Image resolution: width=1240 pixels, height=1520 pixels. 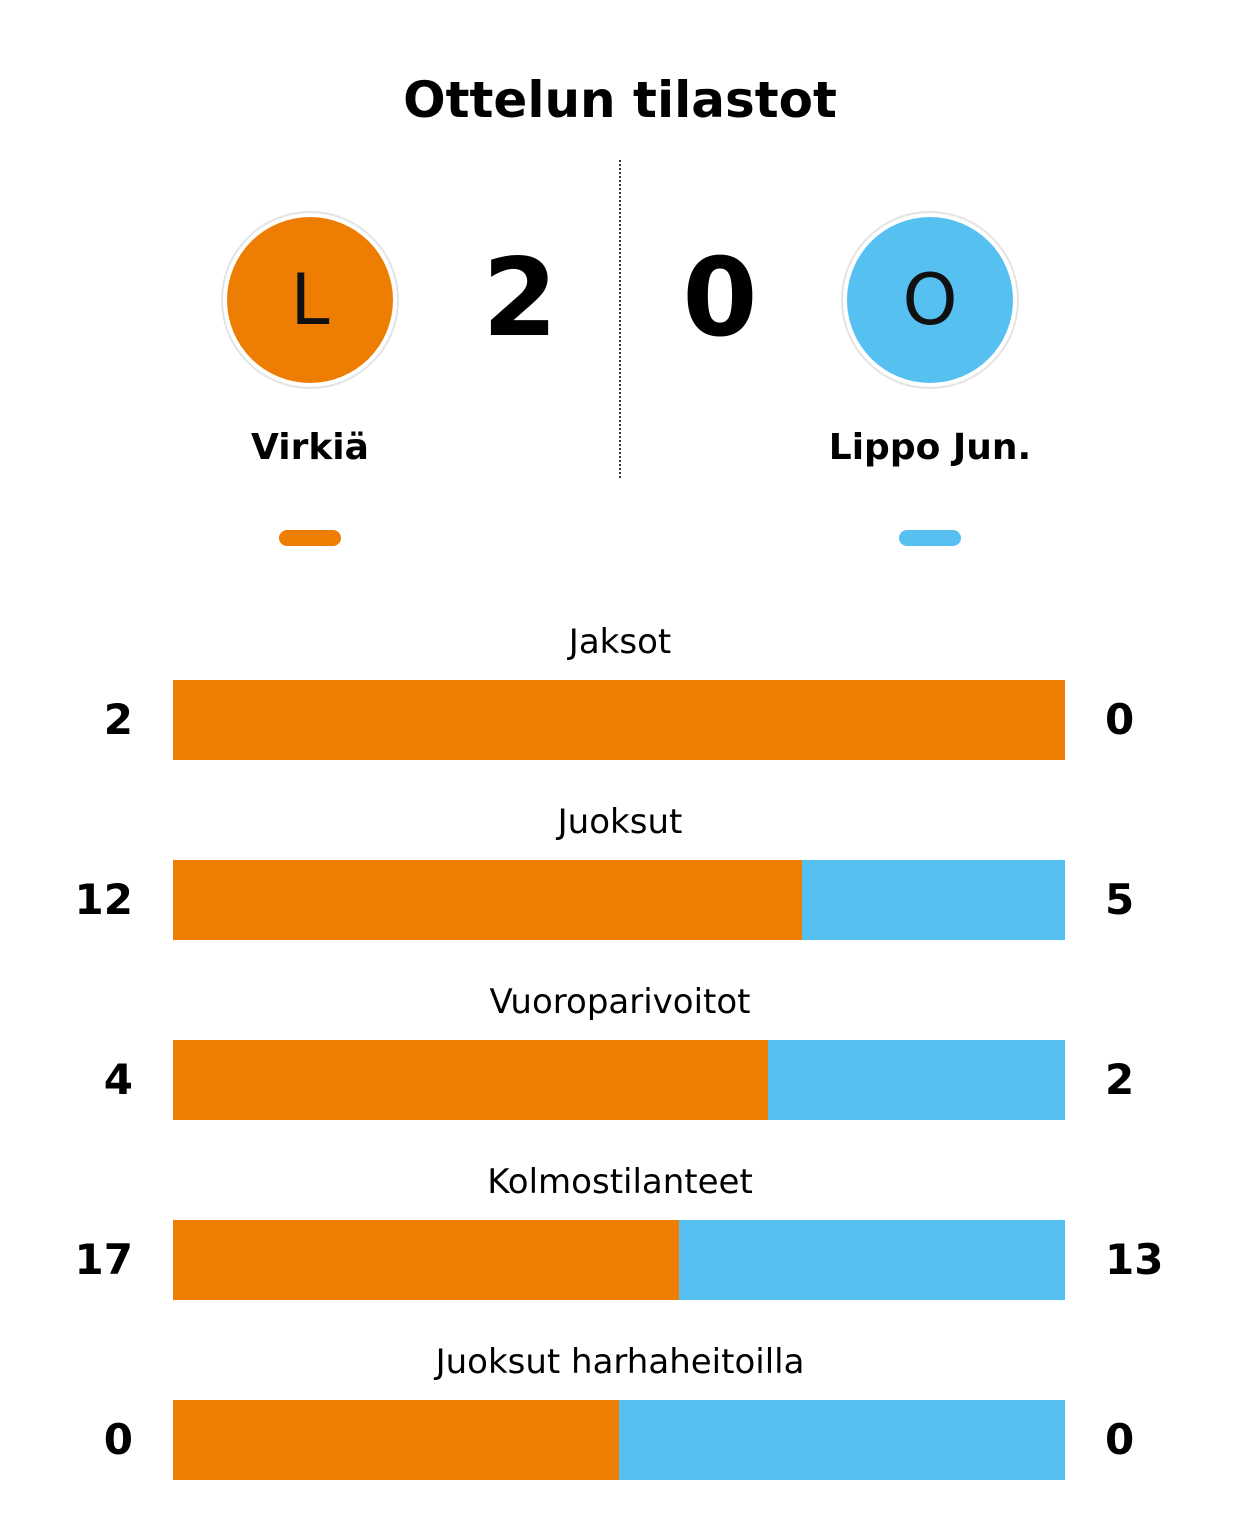 What do you see at coordinates (620, 1182) in the screenshot?
I see `stat-label: Kolmostilanteet` at bounding box center [620, 1182].